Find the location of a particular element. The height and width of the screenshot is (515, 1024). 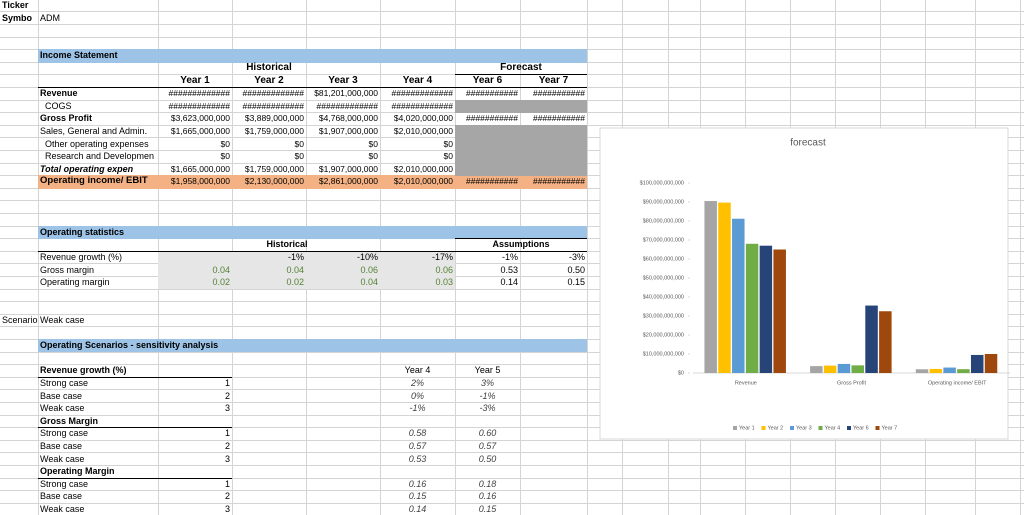

y-tick-label: $70,000,000,000 is located at coordinates (663, 240).